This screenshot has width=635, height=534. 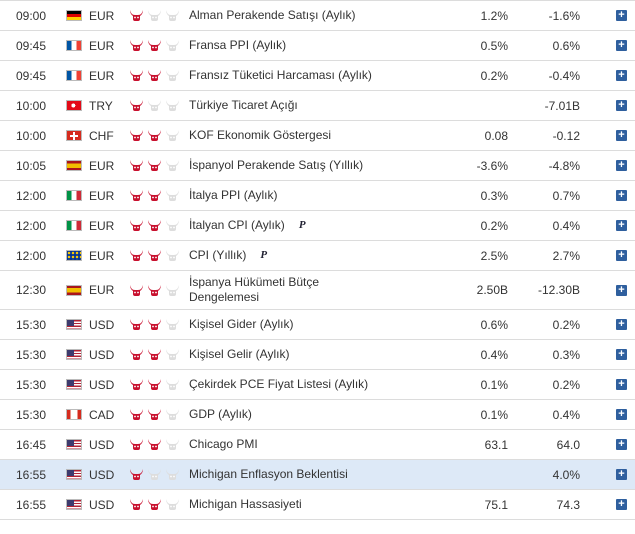 I want to click on event-cell: Alman Perakende Satışı (Aylık), so click(x=324, y=15).